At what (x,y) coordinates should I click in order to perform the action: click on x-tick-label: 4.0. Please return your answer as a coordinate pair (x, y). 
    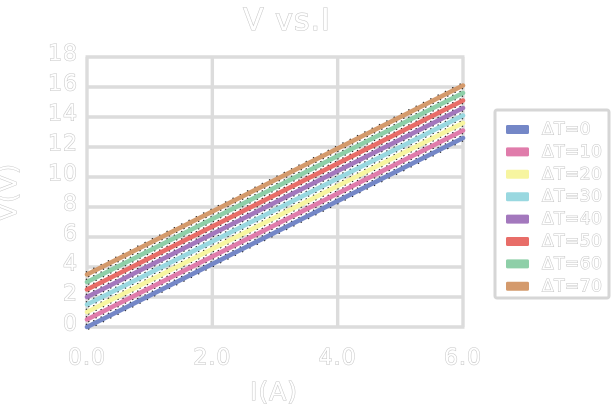
    Looking at the image, I should click on (338, 358).